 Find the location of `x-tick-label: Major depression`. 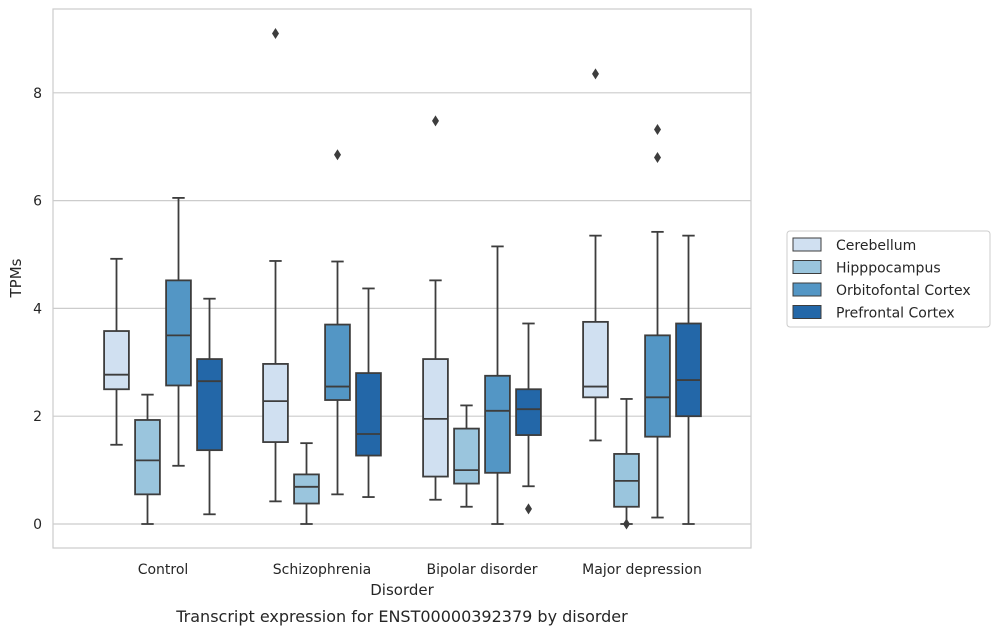

x-tick-label: Major depression is located at coordinates (642, 570).